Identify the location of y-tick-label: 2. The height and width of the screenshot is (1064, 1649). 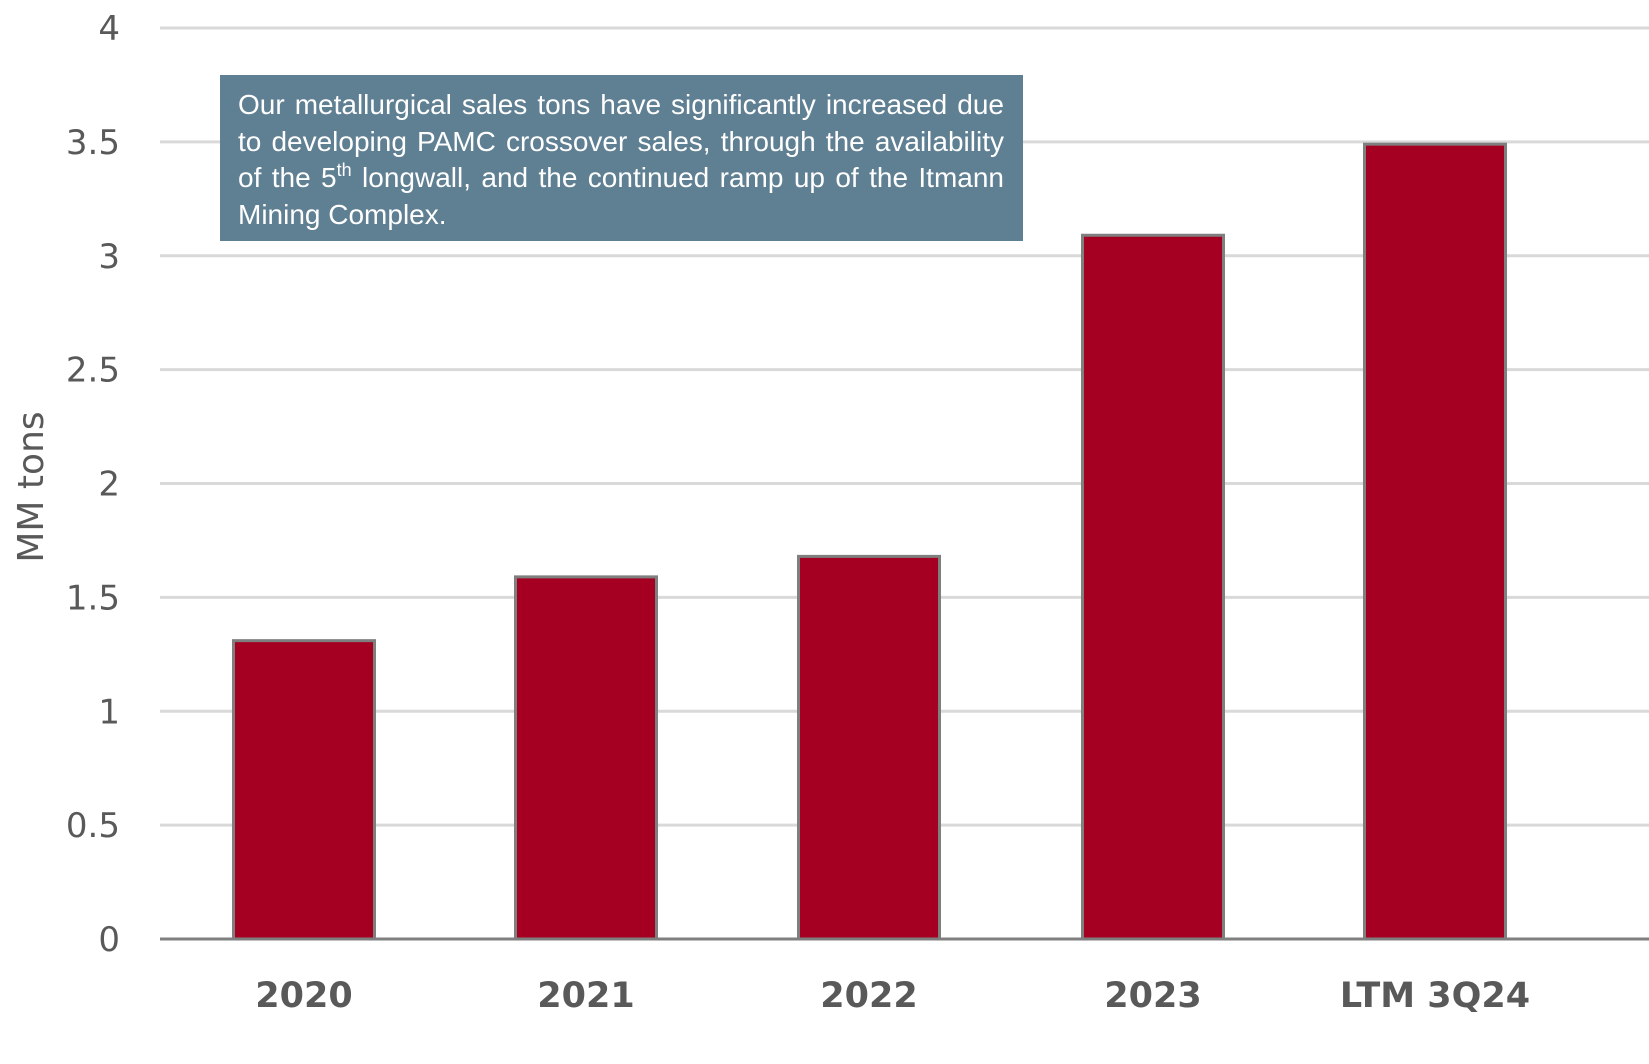
(109, 485).